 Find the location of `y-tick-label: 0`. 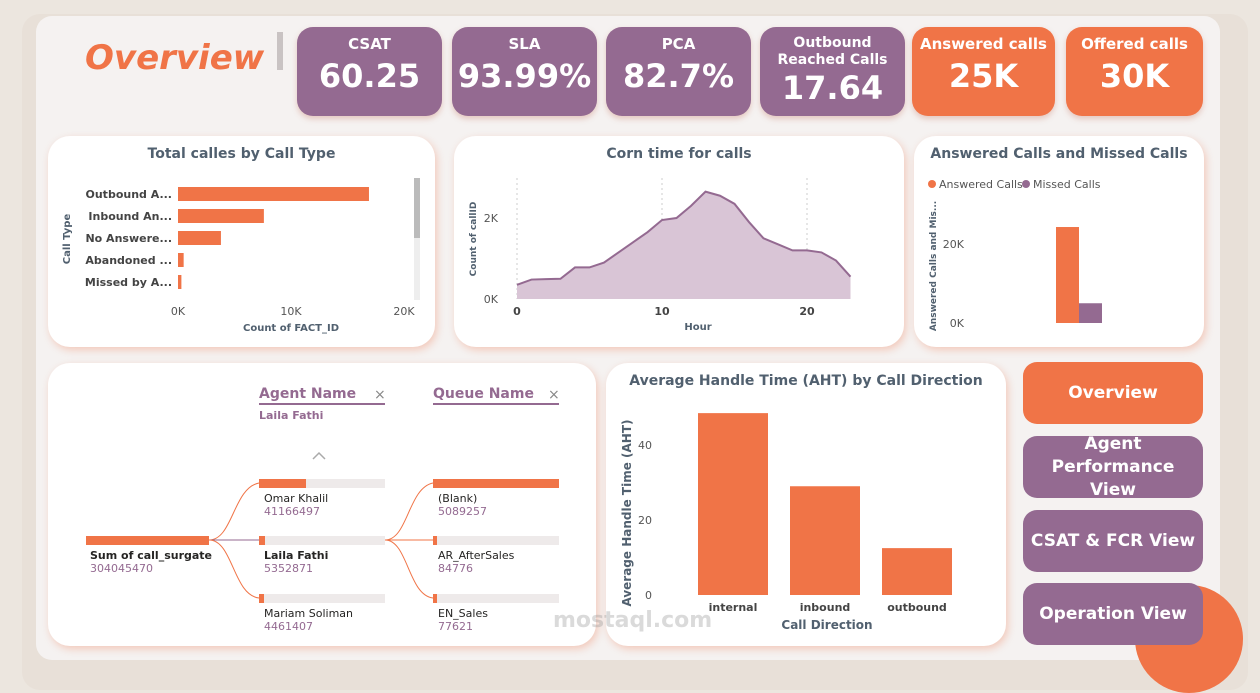

y-tick-label: 0 is located at coordinates (648, 595).